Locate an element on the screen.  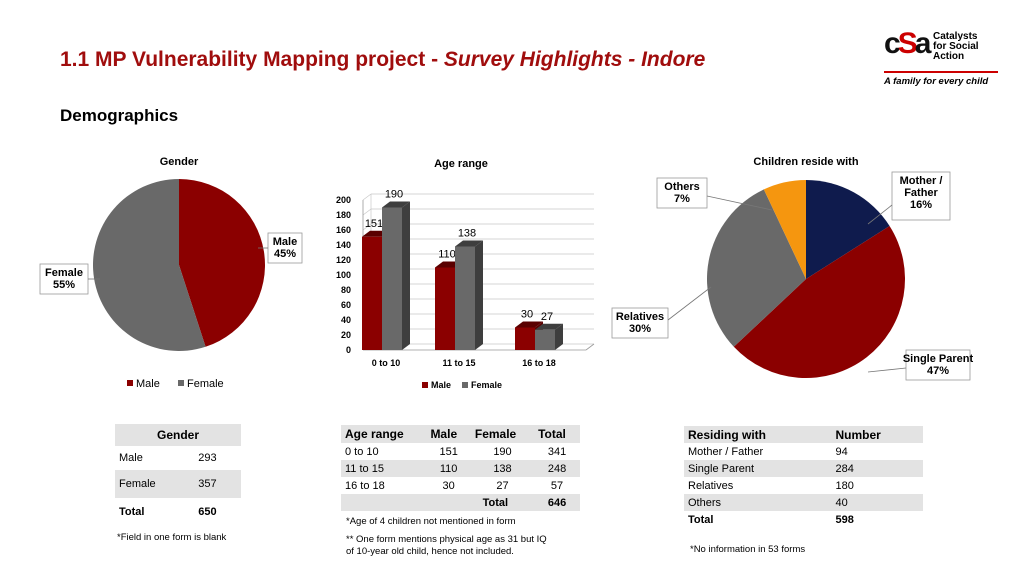
x-tick-label: 0 to 10 is located at coordinates (386, 363).